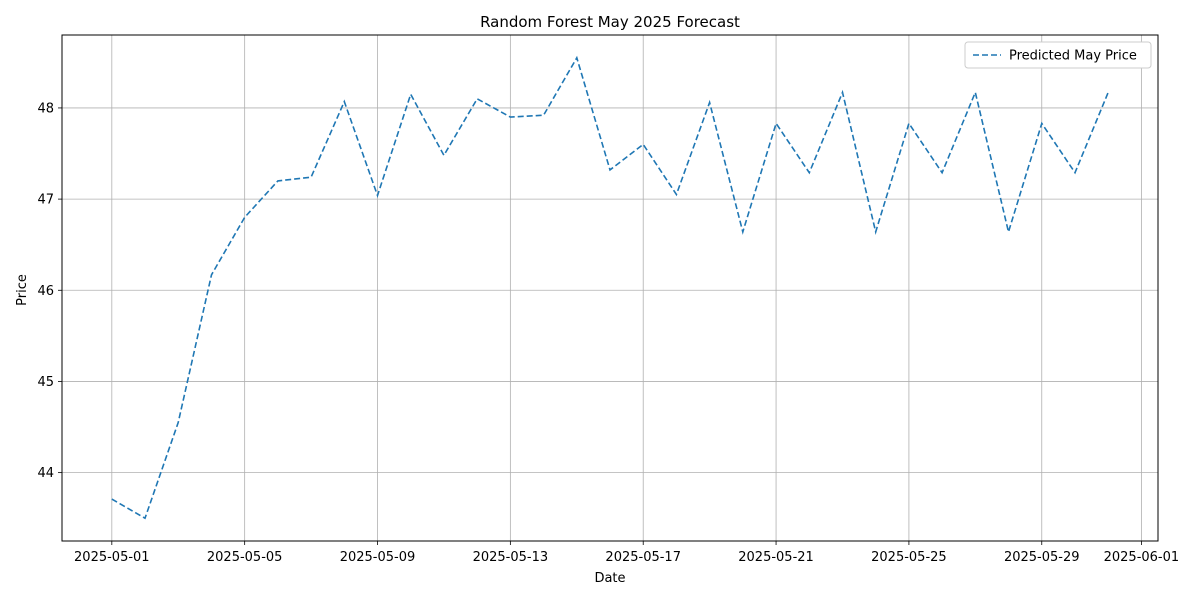  I want to click on chart-title: Random Forest May 2025 Forecast, so click(610, 22).